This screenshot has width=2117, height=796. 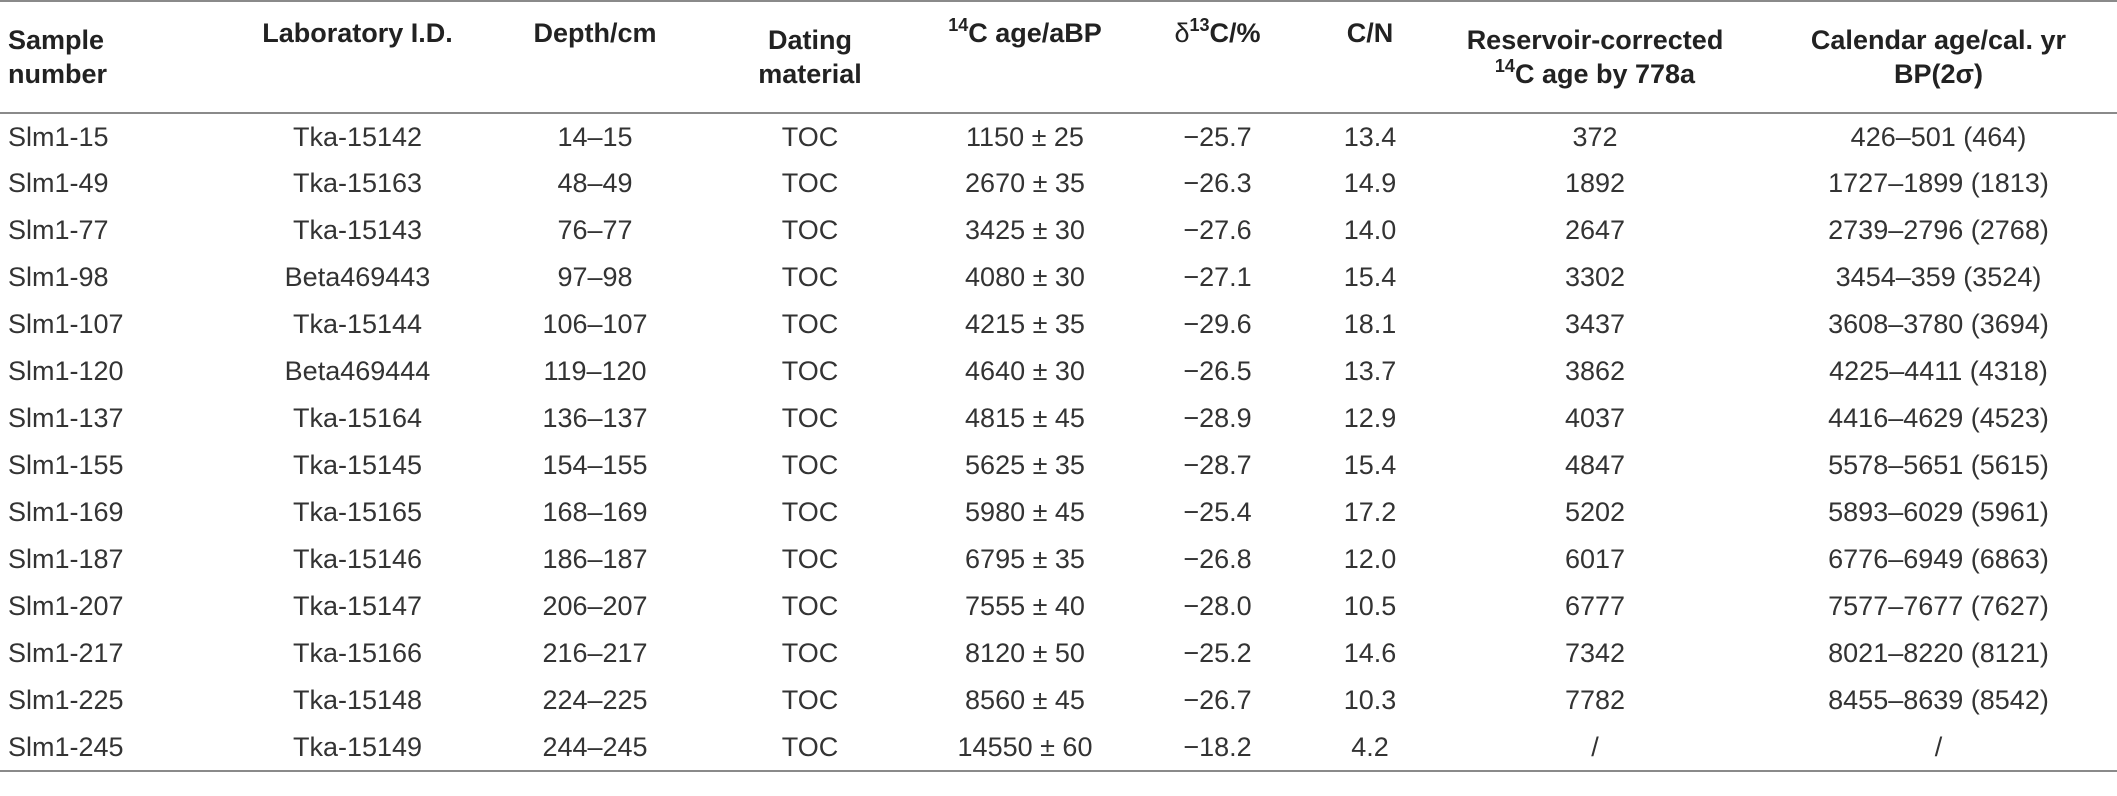 I want to click on cell-cn-ratio: 17.2, so click(x=1370, y=512).